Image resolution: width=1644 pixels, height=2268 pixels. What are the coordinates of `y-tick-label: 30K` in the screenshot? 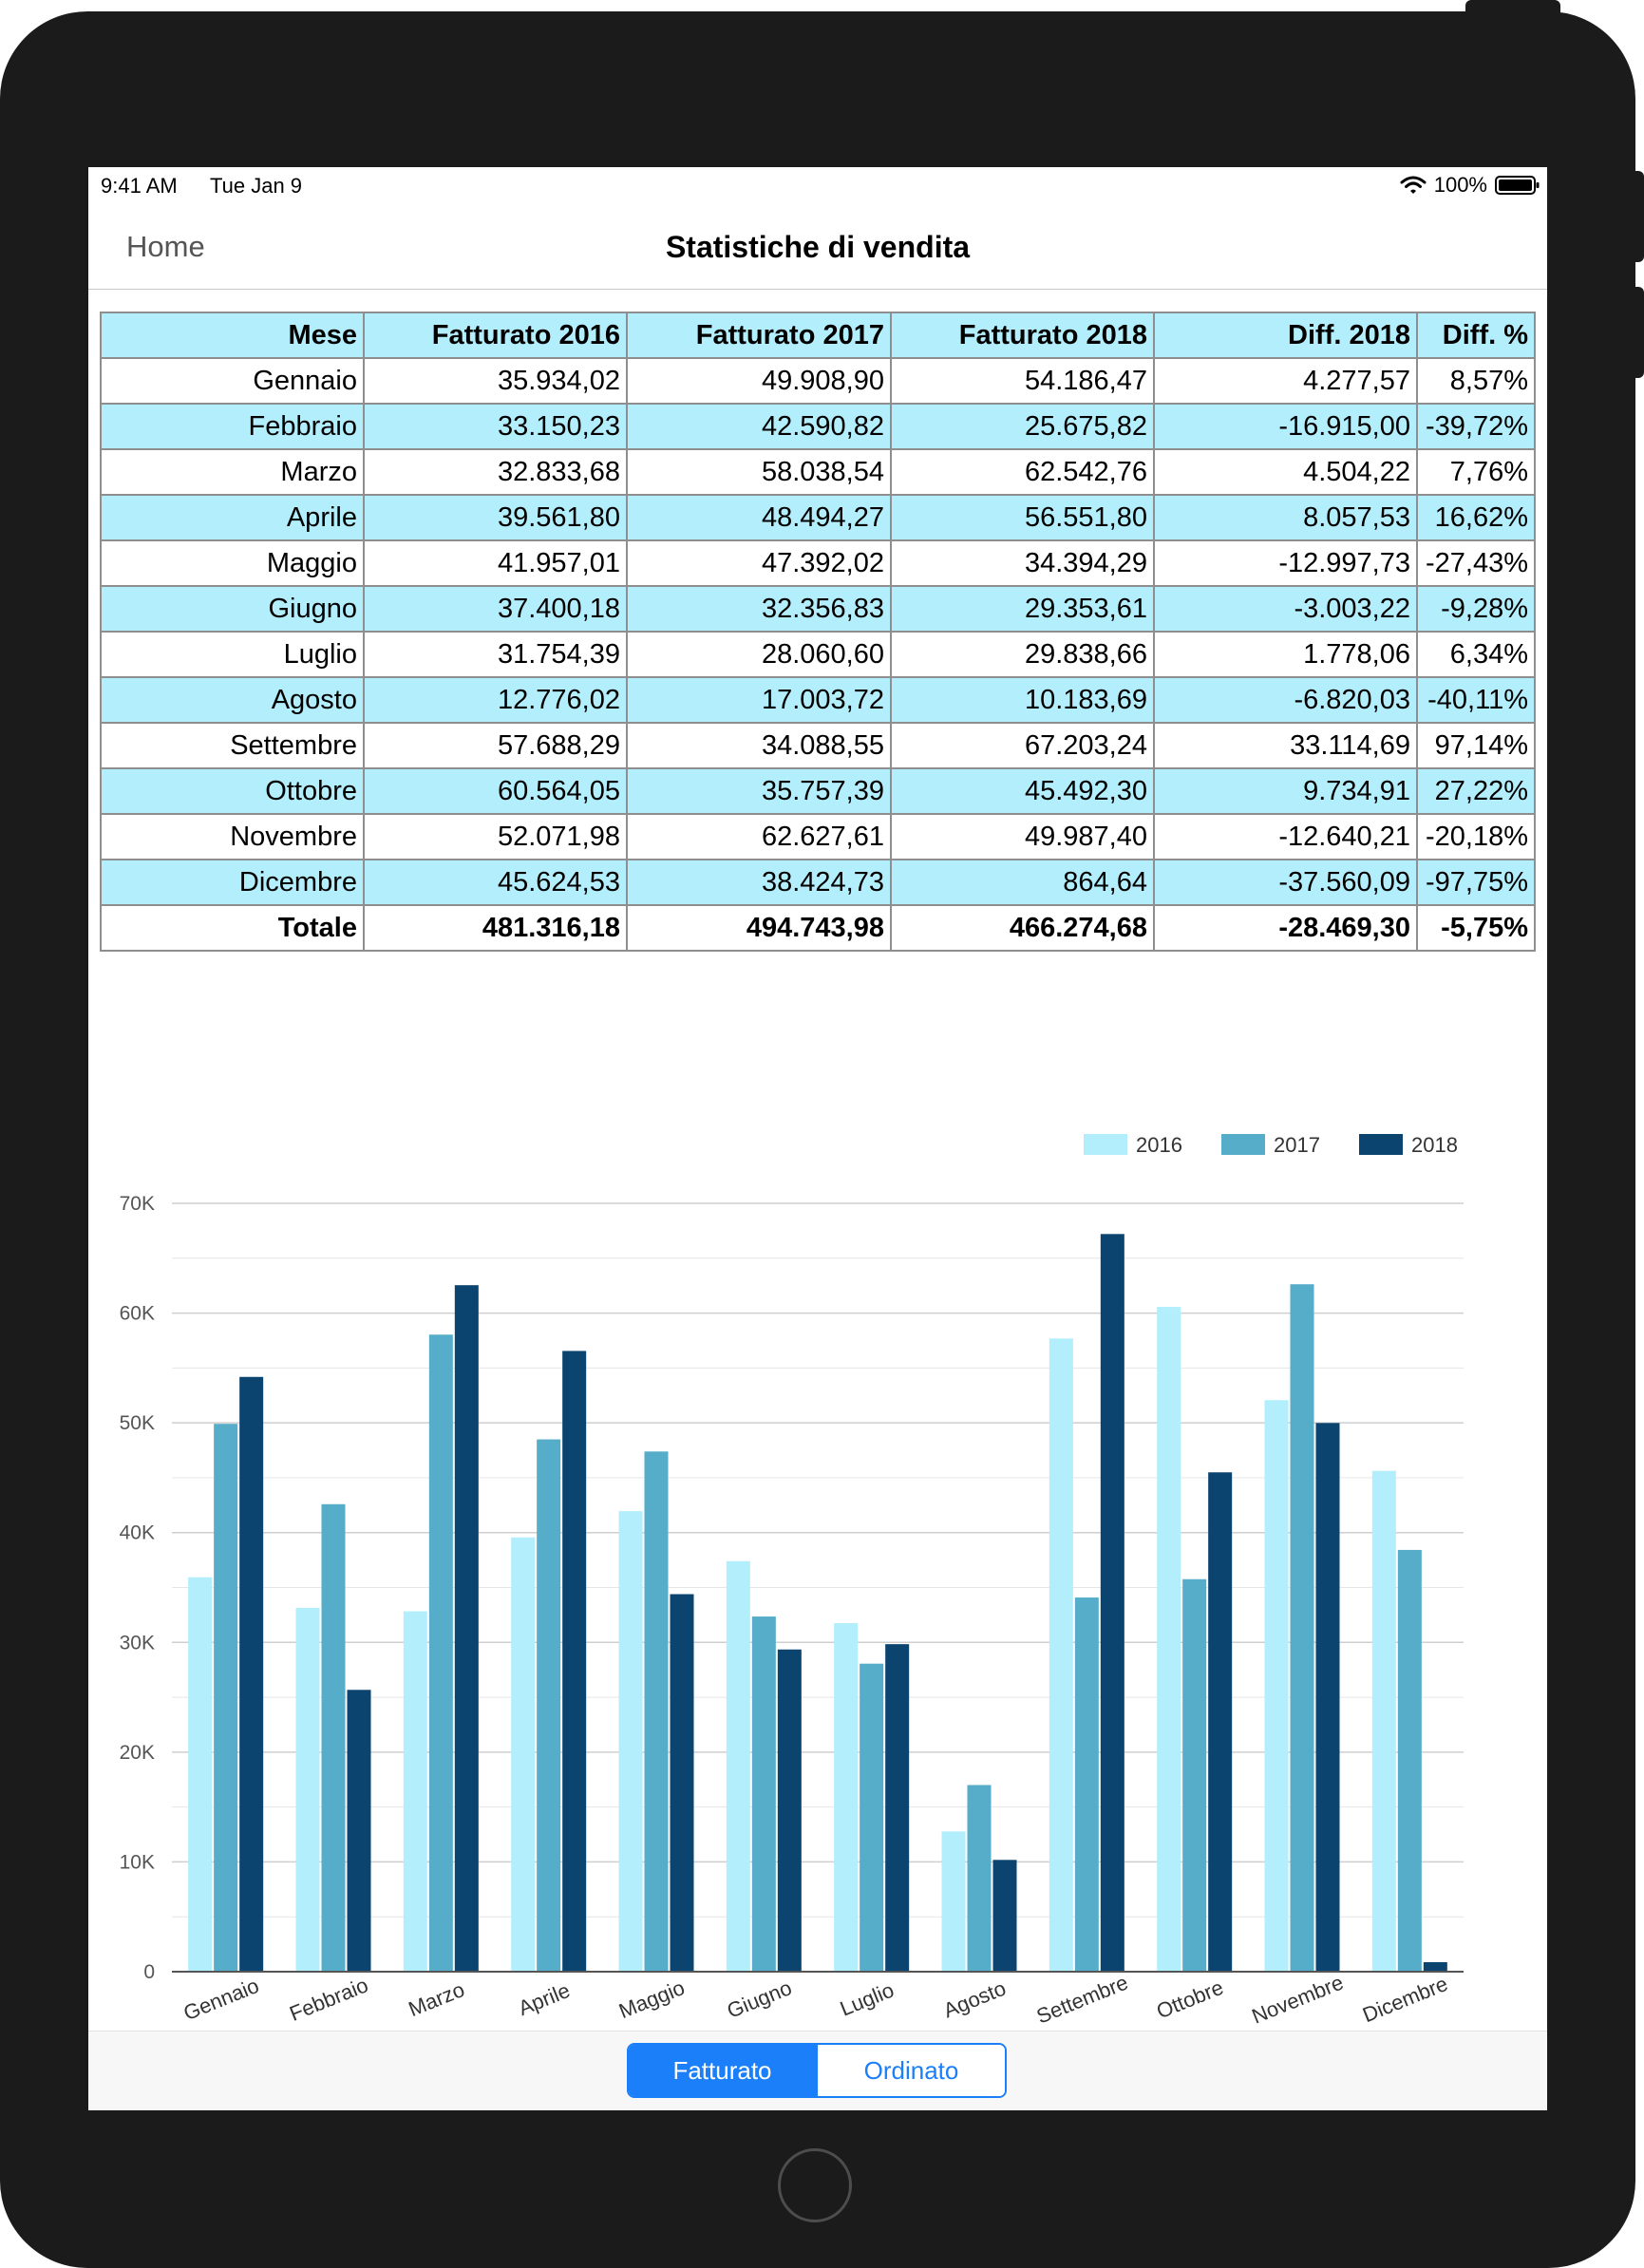 It's located at (137, 1643).